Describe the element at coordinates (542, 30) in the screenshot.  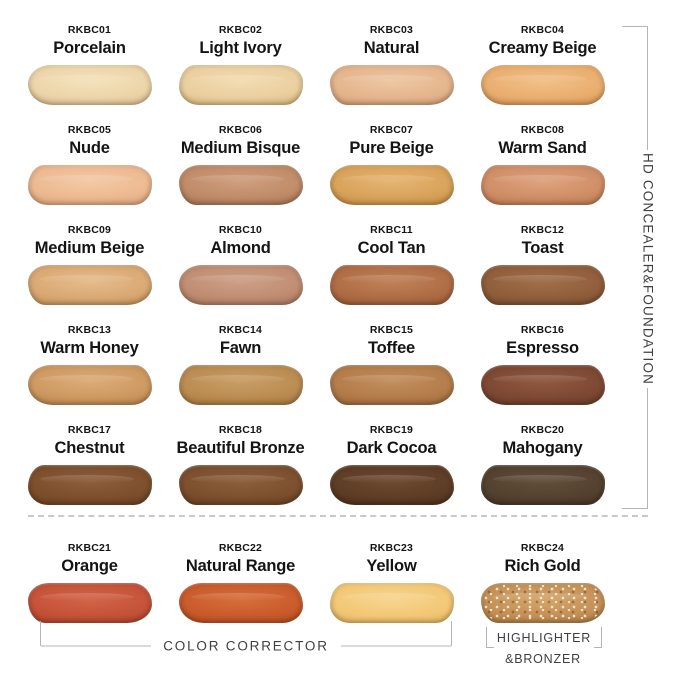
I see `shade-code: RKBC04` at that location.